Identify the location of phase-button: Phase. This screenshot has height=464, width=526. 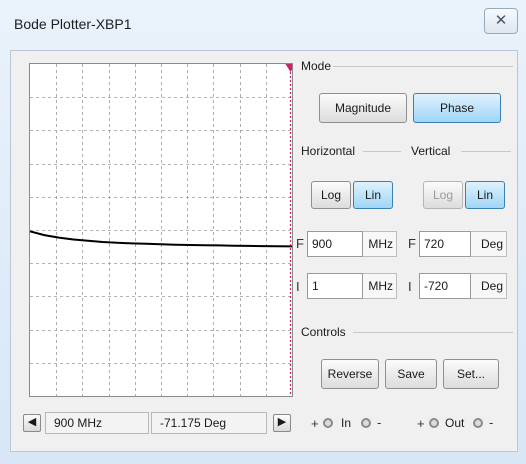
(457, 108).